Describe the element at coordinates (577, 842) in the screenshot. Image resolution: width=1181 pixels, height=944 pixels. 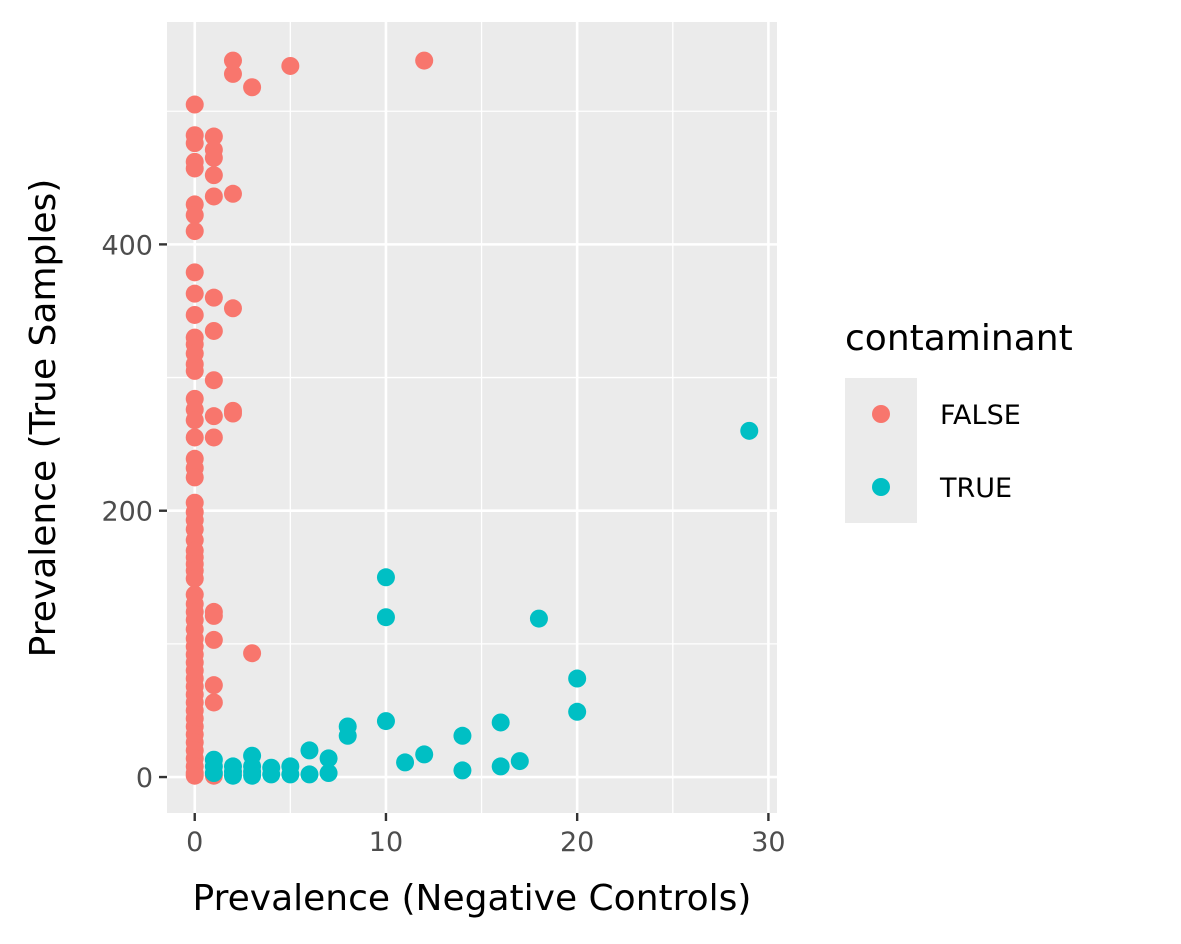
I see `x-tick-label: 20` at that location.